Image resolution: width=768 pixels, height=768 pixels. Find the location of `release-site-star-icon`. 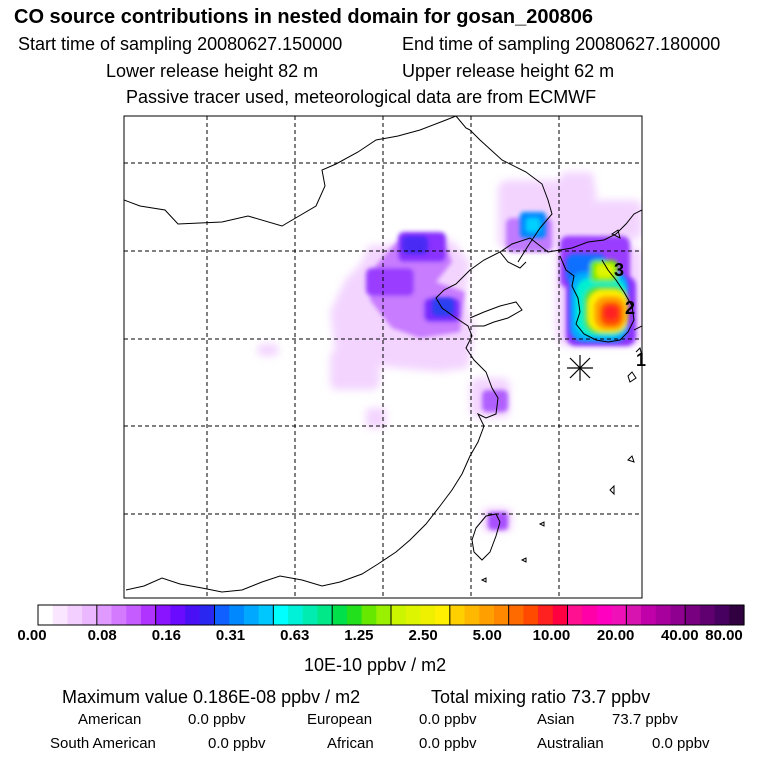

release-site-star-icon is located at coordinates (580, 368).